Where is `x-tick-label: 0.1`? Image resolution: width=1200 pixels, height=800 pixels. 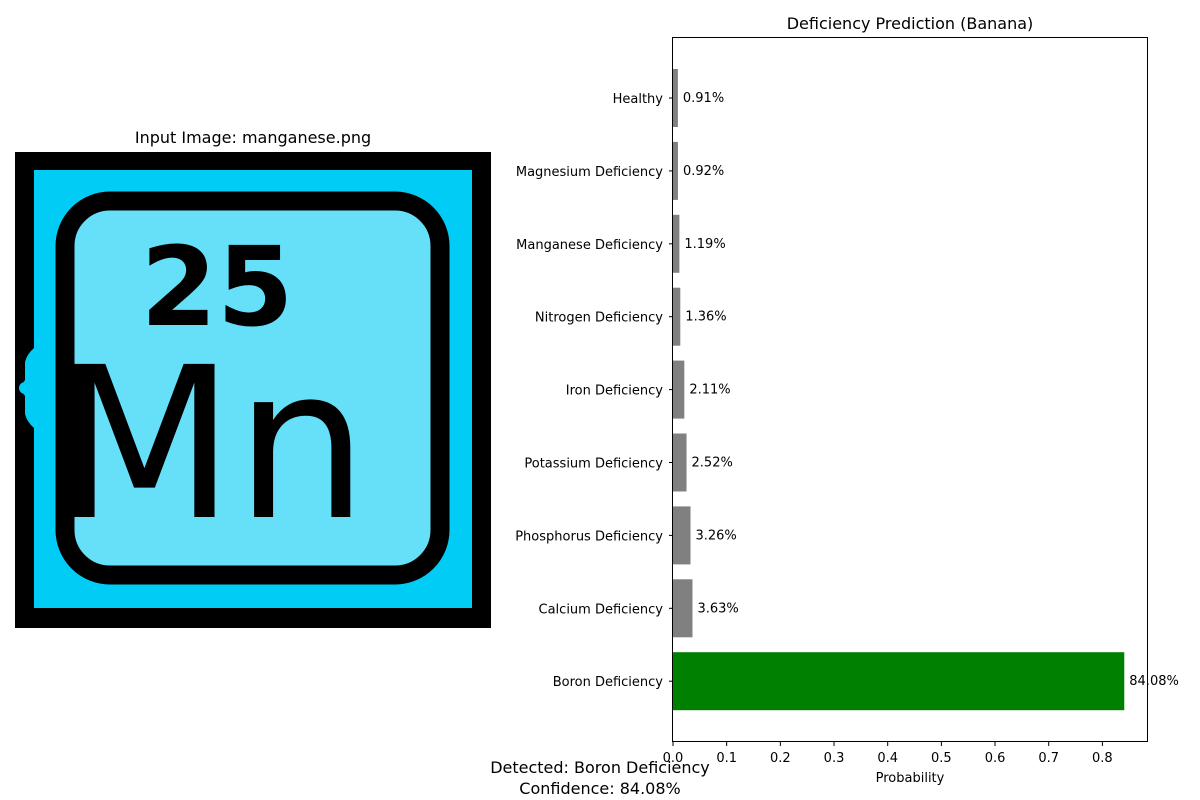
x-tick-label: 0.1 is located at coordinates (726, 758).